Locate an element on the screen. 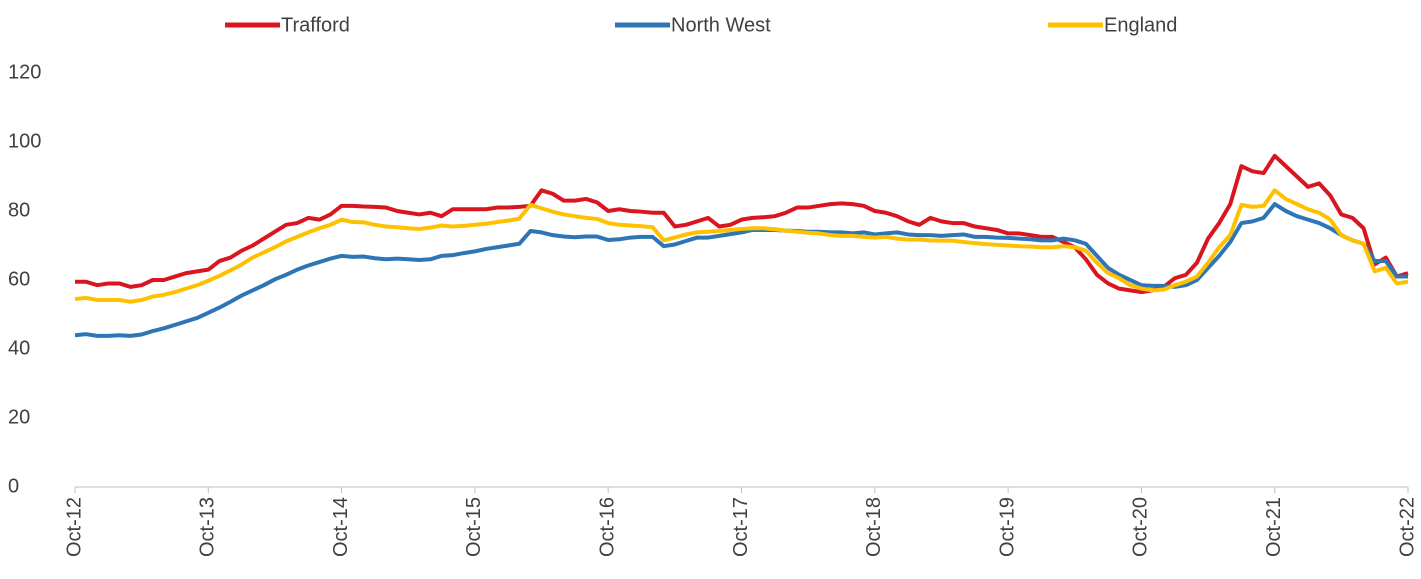 The image size is (1421, 579). y-tick-label: 40 is located at coordinates (19, 348).